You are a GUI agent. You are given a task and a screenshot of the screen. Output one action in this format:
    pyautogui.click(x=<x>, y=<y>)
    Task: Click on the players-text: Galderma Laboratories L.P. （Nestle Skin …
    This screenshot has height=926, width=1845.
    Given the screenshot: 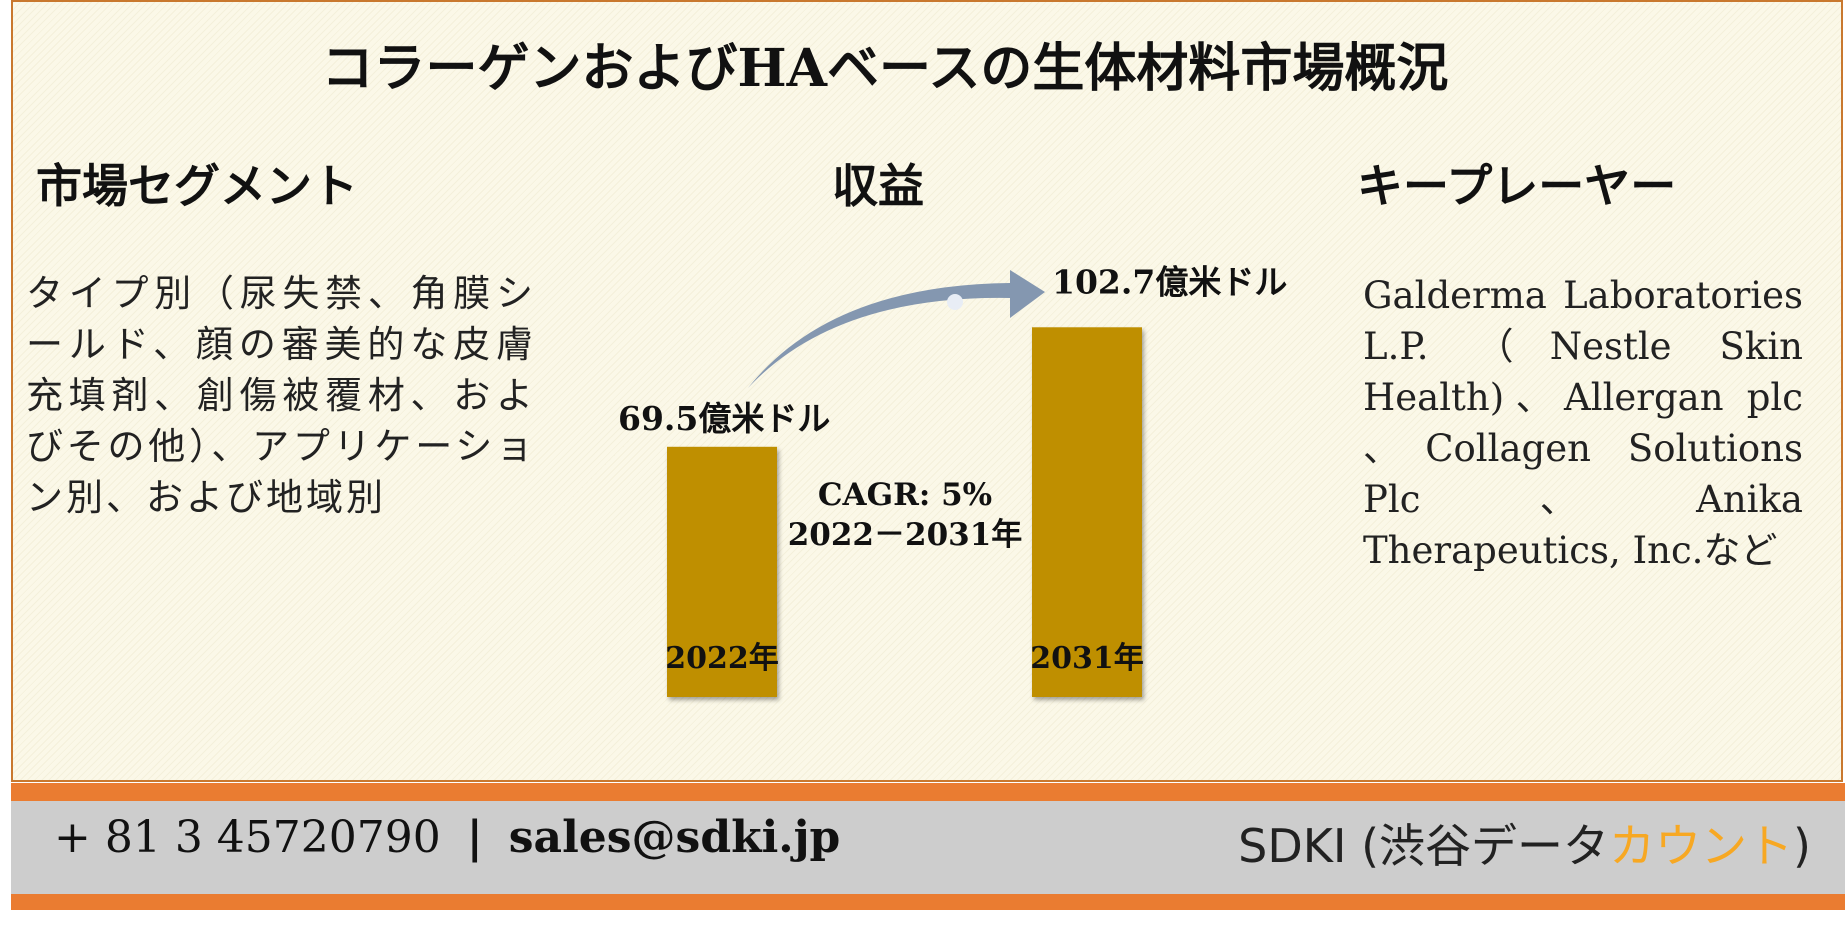 What is the action you would take?
    pyautogui.click(x=1583, y=423)
    